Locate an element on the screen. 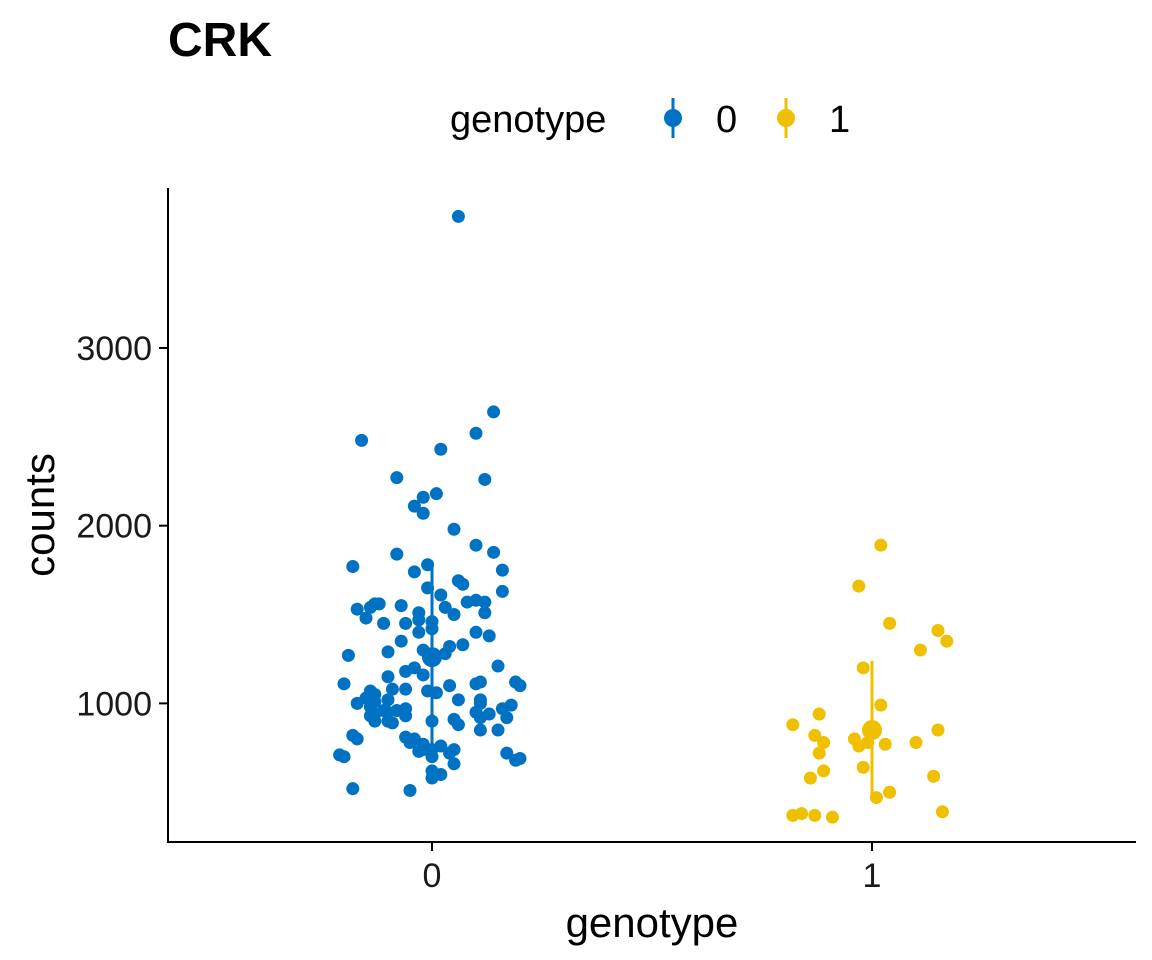  legend-label-1: 1 is located at coordinates (839, 120).